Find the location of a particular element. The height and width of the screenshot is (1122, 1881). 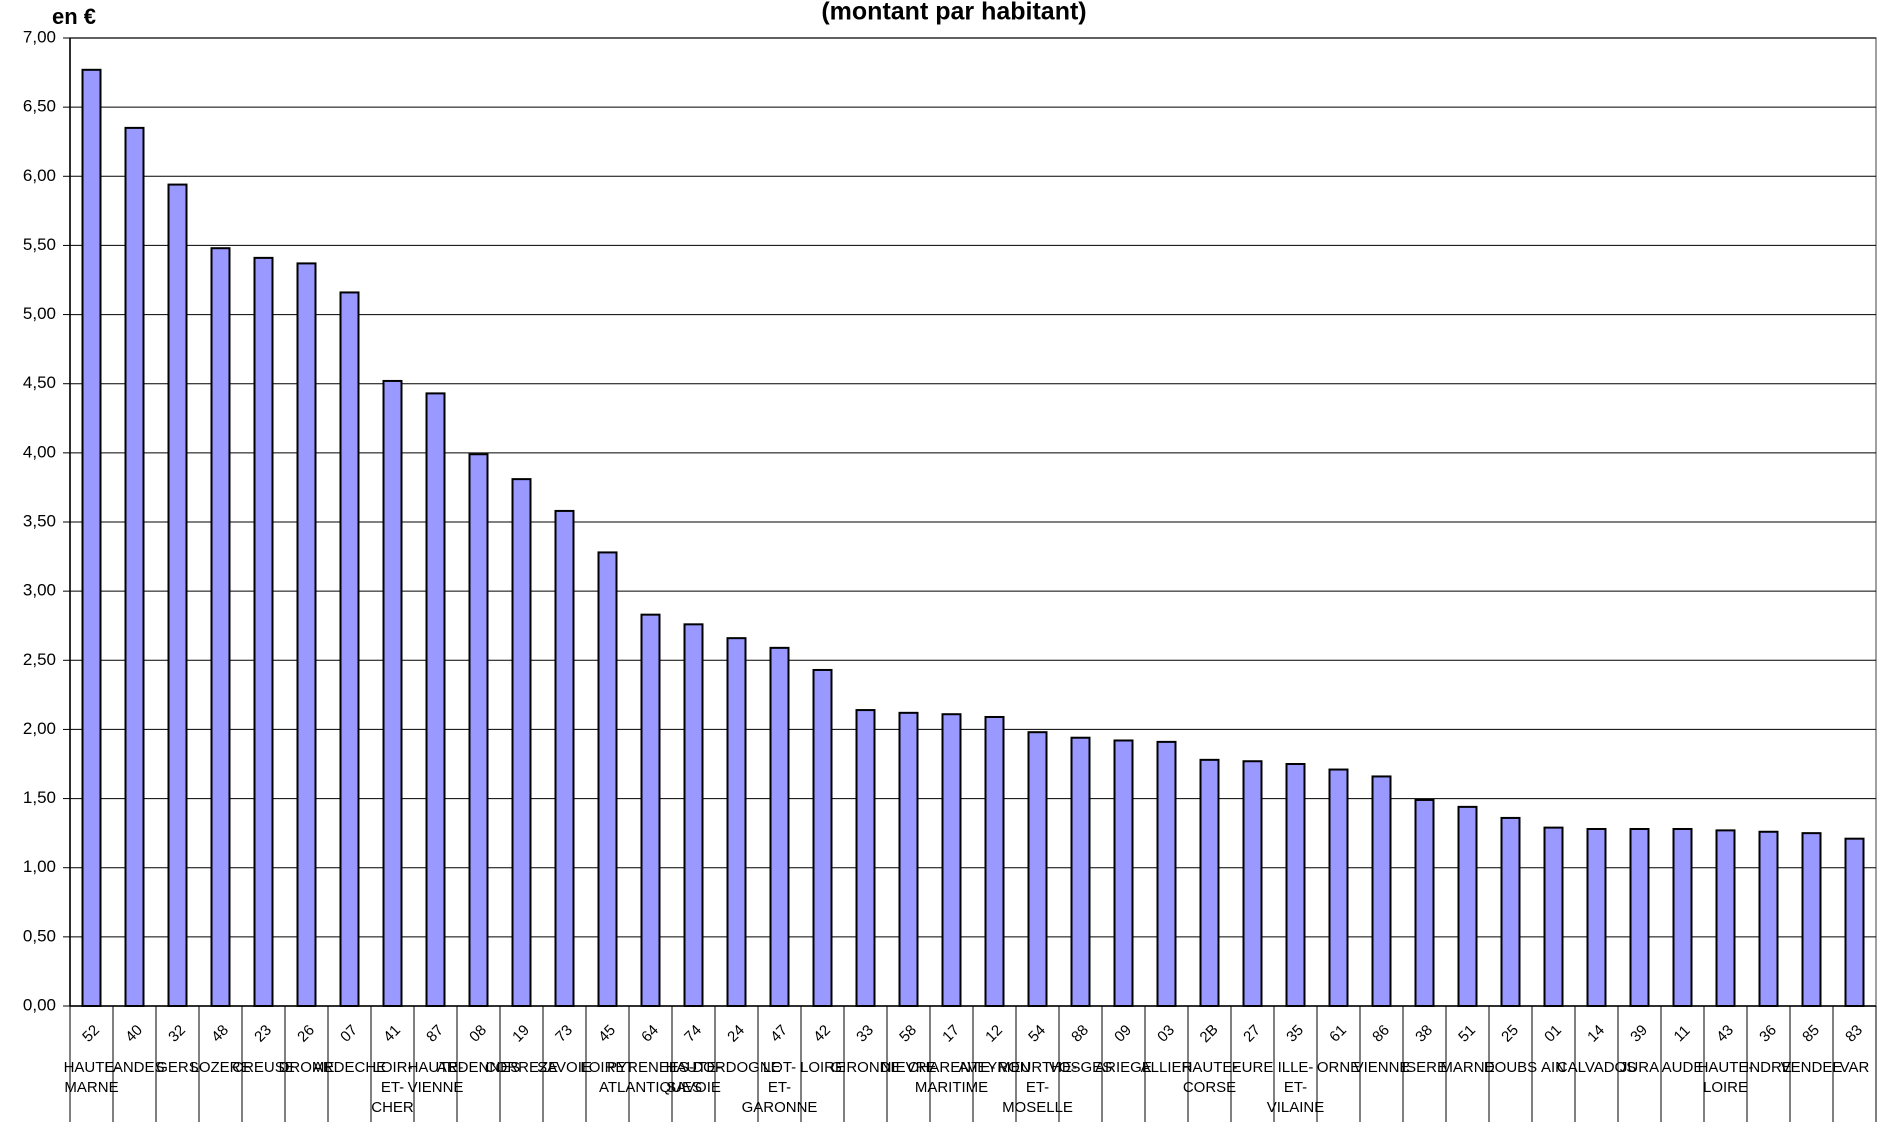

x-tick-label: EURE is located at coordinates (1253, 1067).